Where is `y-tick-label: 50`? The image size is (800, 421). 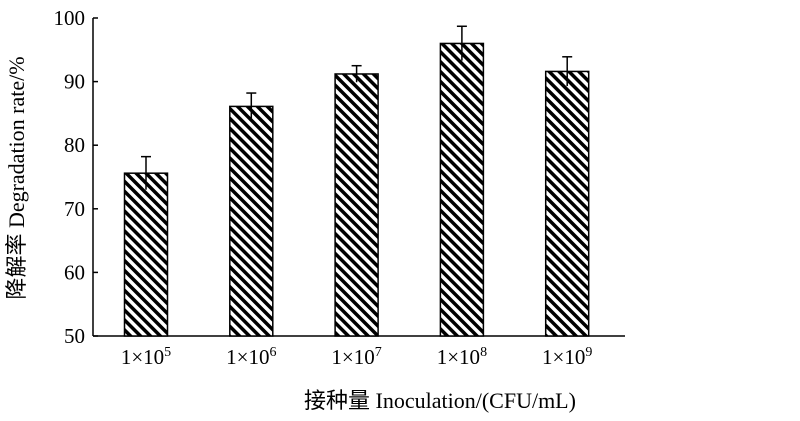 y-tick-label: 50 is located at coordinates (74, 336).